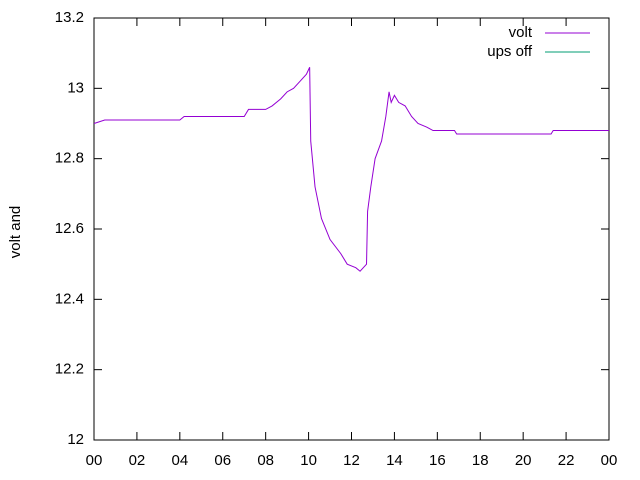  Describe the element at coordinates (510, 51) in the screenshot. I see `legend-label: ups off` at that location.